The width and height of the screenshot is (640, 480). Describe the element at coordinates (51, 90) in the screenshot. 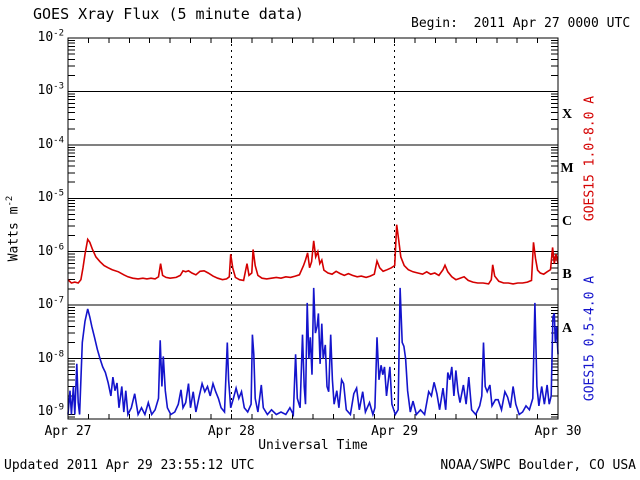

I see `y-tick-label: 10⁻³` at that location.